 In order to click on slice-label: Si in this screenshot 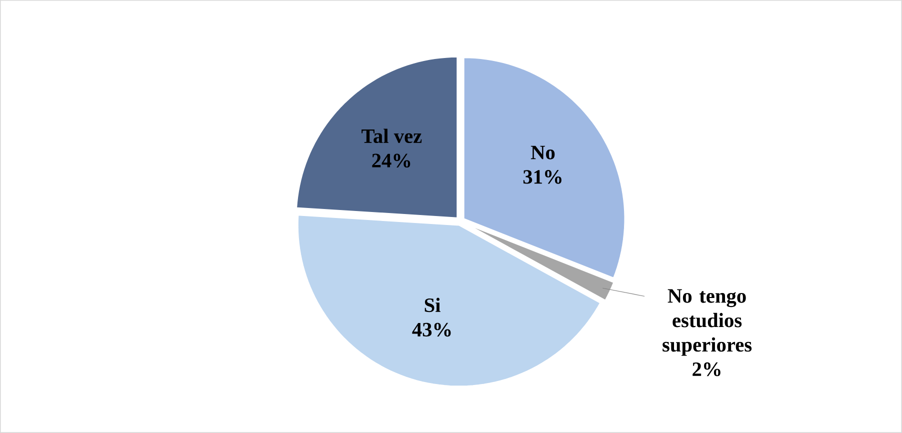, I will do `click(432, 305)`.